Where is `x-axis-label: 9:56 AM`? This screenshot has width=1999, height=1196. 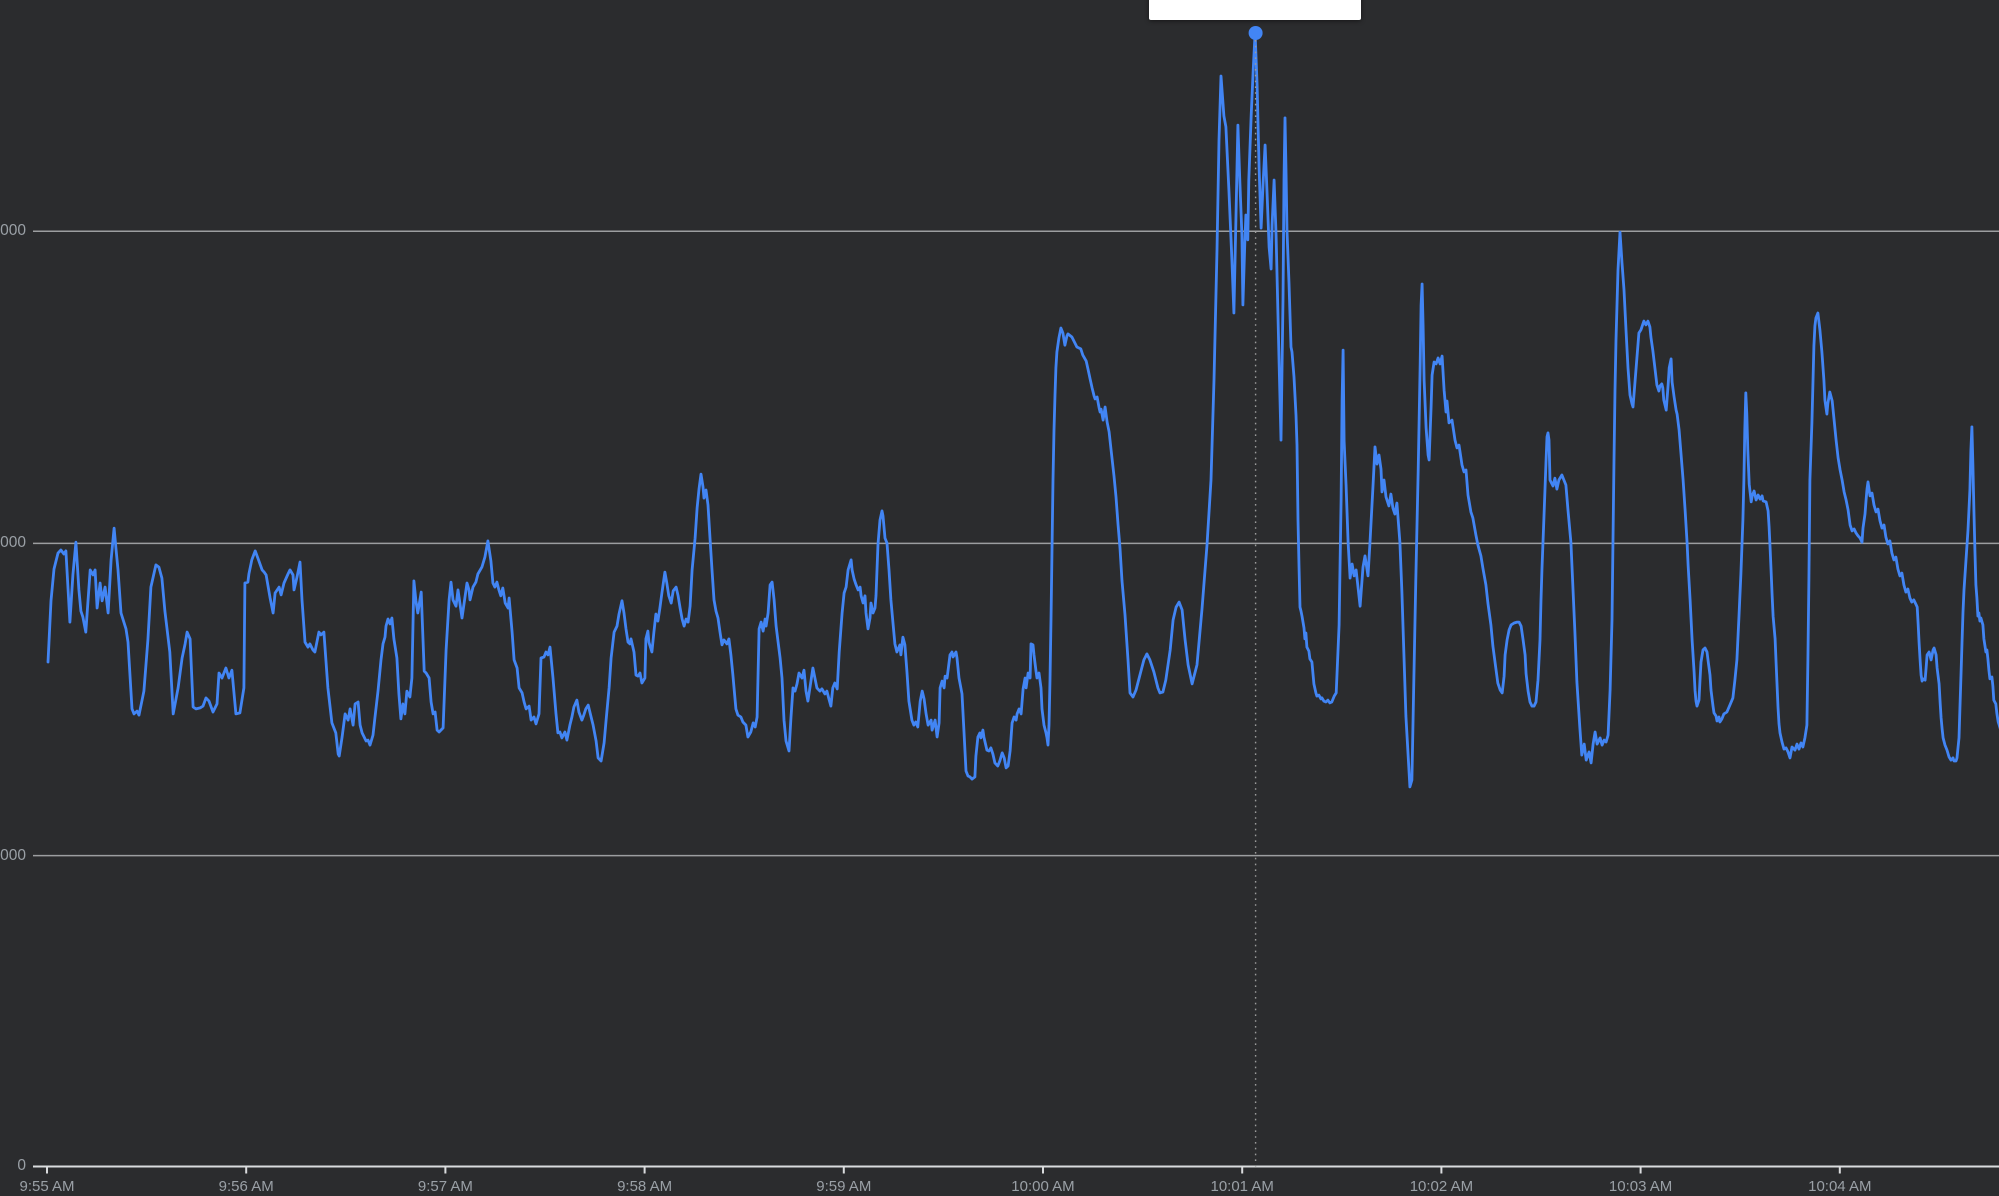 x-axis-label: 9:56 AM is located at coordinates (246, 1186).